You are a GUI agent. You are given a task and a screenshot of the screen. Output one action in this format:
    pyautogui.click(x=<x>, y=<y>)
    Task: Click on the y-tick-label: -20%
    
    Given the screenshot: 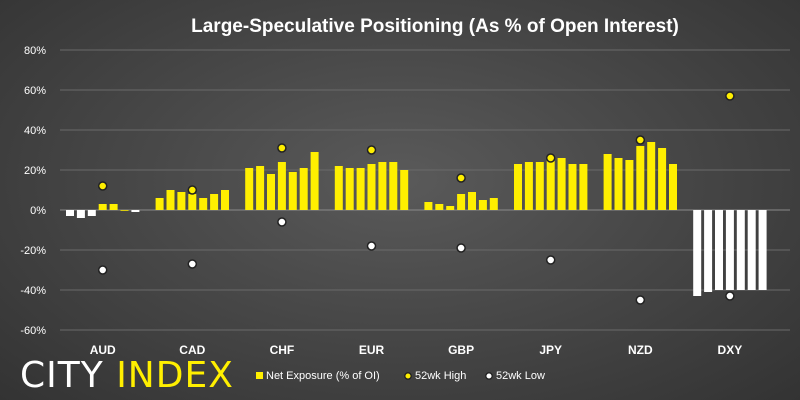 What is the action you would take?
    pyautogui.click(x=33, y=251)
    